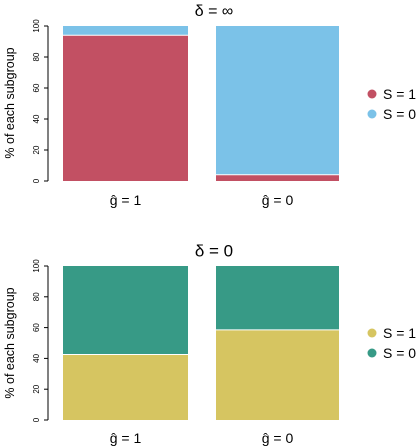 This screenshot has height=446, width=418. Describe the element at coordinates (214, 11) in the screenshot. I see `chart-title: δ = ∞` at that location.